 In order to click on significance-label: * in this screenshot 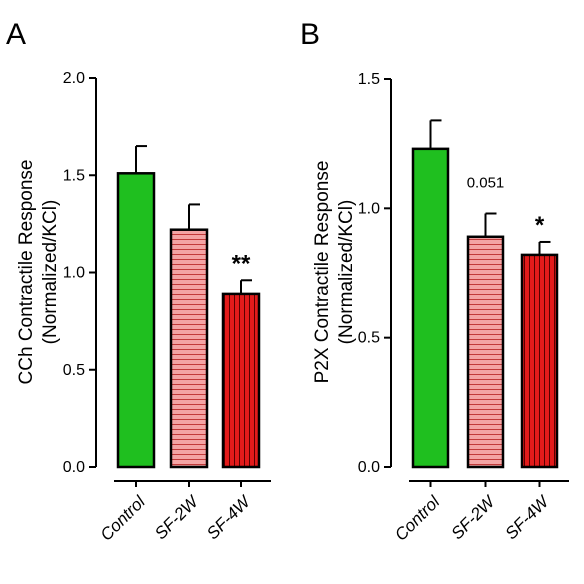, I will do `click(540, 225)`.